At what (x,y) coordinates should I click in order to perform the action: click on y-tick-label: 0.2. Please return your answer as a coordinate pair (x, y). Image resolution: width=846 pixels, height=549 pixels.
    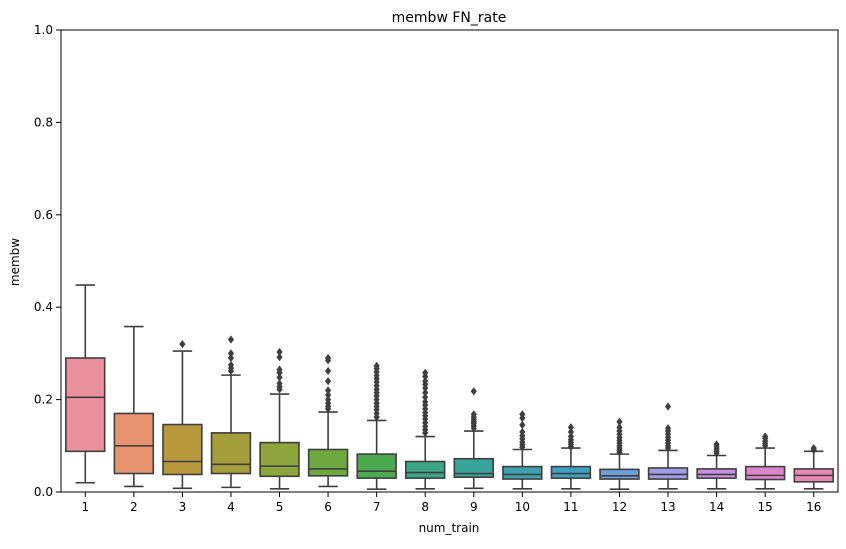
    Looking at the image, I should click on (43, 400).